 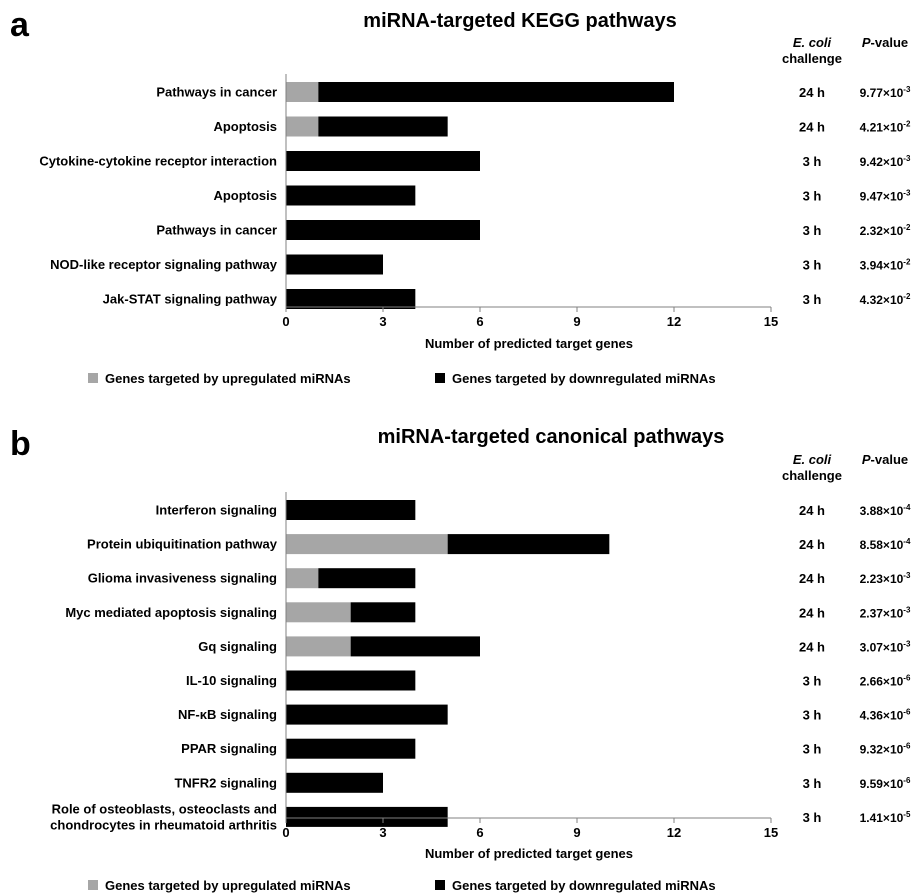 What do you see at coordinates (885, 459) in the screenshot?
I see `pvalue-header-b: P-value` at bounding box center [885, 459].